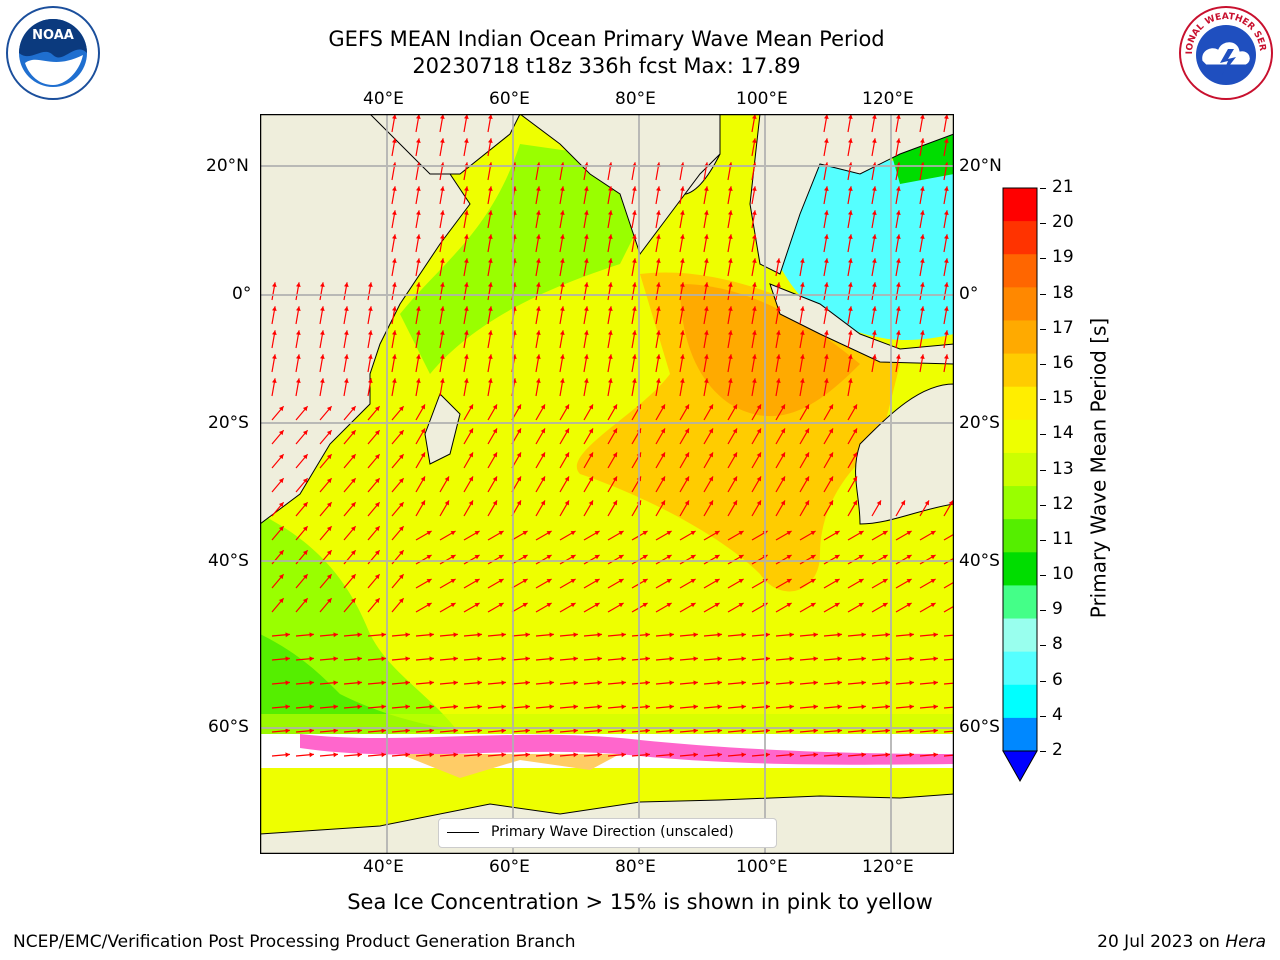 The height and width of the screenshot is (960, 1280). What do you see at coordinates (1245, 942) in the screenshot?
I see `footer-host: Hera` at bounding box center [1245, 942].